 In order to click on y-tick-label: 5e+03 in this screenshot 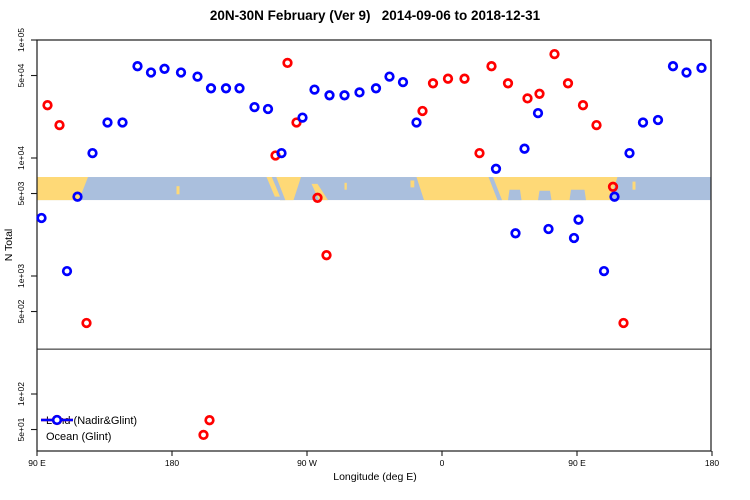, I will do `click(21, 193)`.